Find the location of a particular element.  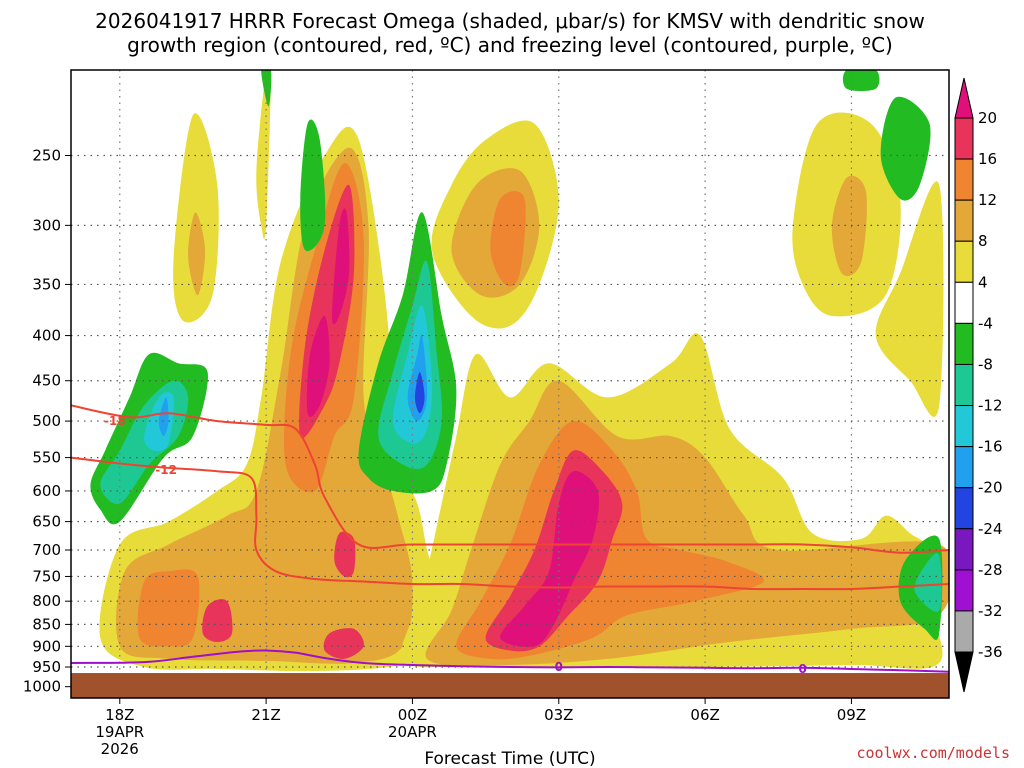

omega-area-top-left-positive is located at coordinates (263, 155).